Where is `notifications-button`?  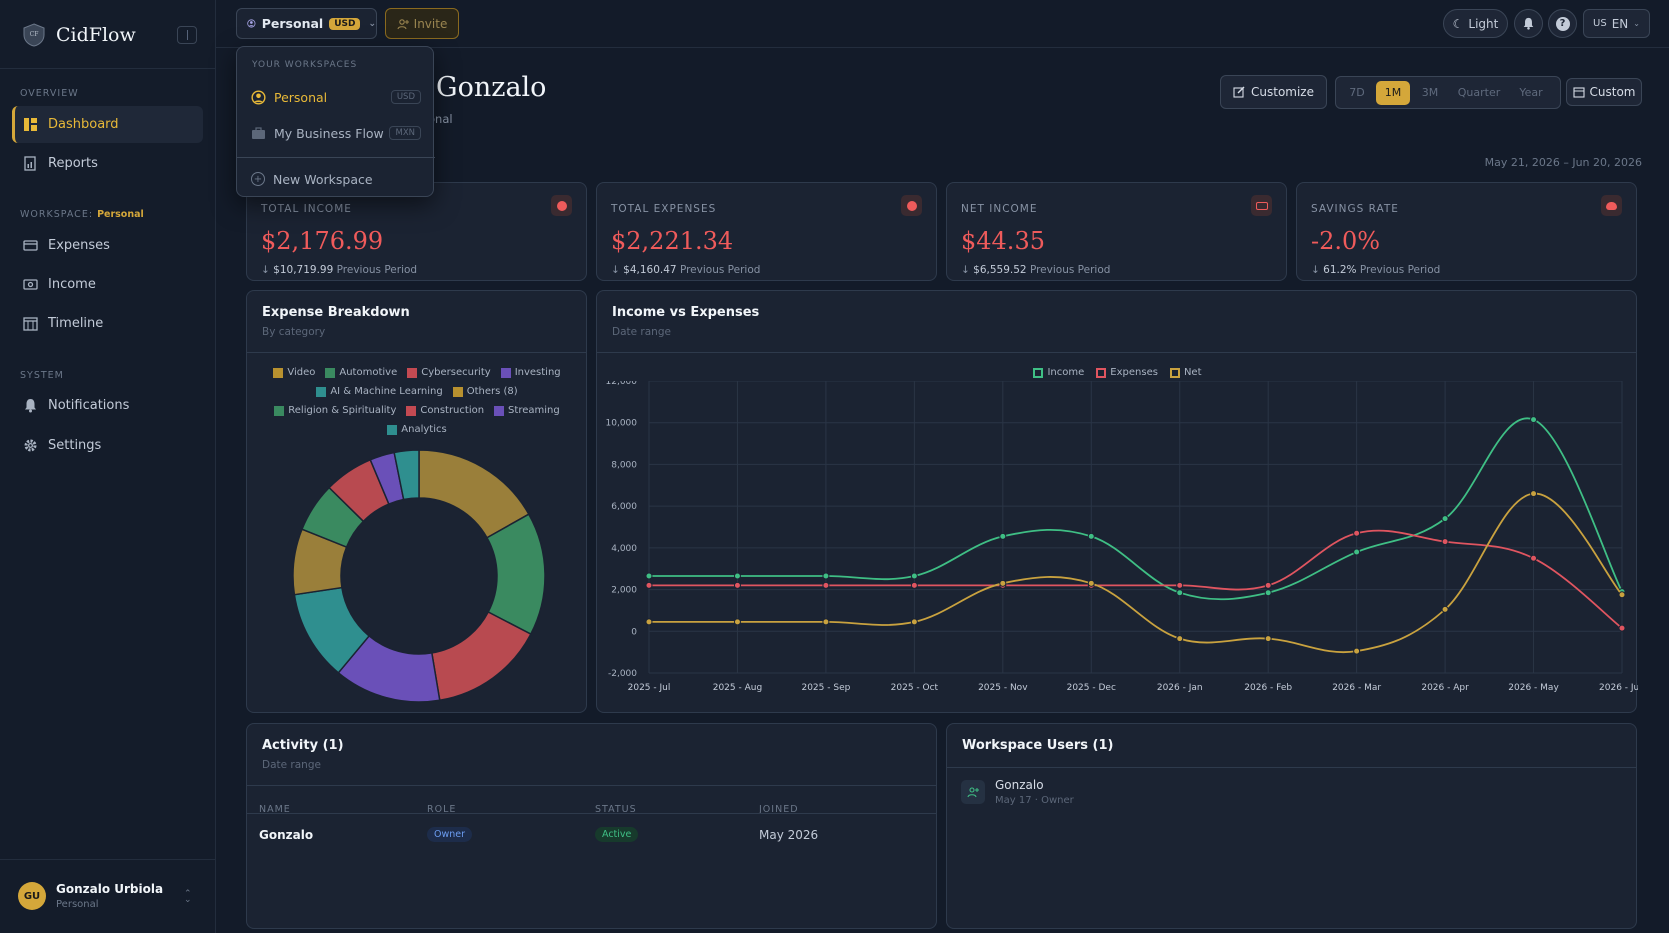
notifications-button is located at coordinates (1528, 23).